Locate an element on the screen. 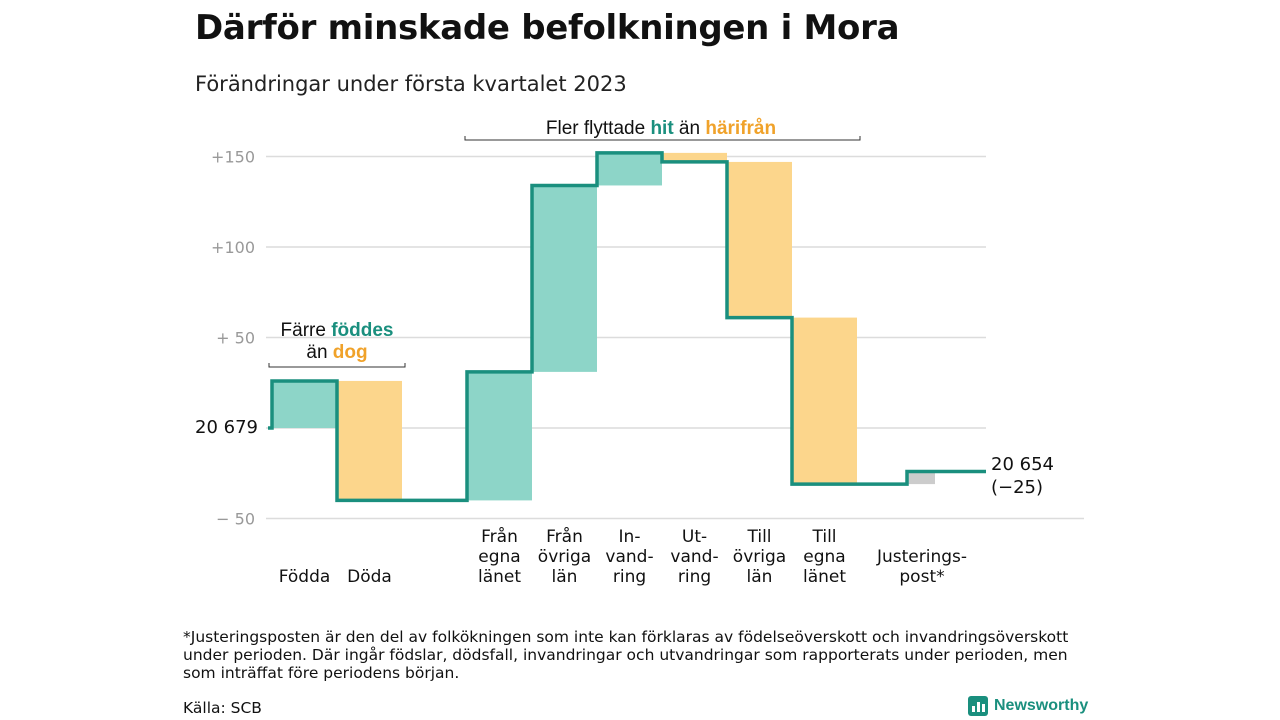 The width and height of the screenshot is (1280, 720). annotation-moves-part-0: Fler flyttade is located at coordinates (598, 128).